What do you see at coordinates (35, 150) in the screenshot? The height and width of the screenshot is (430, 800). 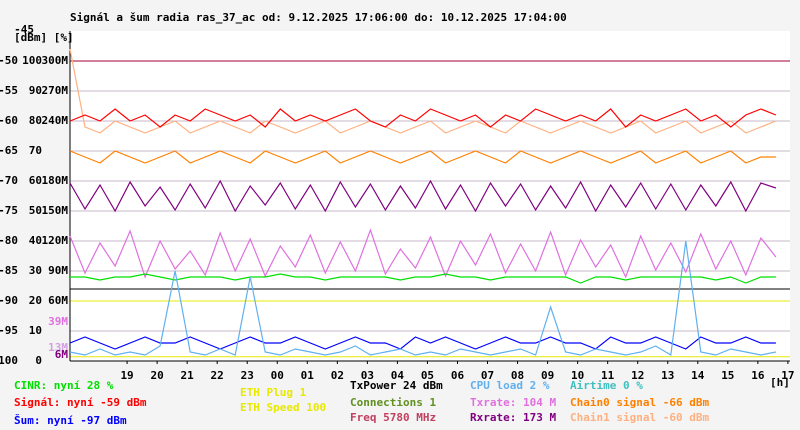 I see `y2-tick-label: 70` at bounding box center [35, 150].